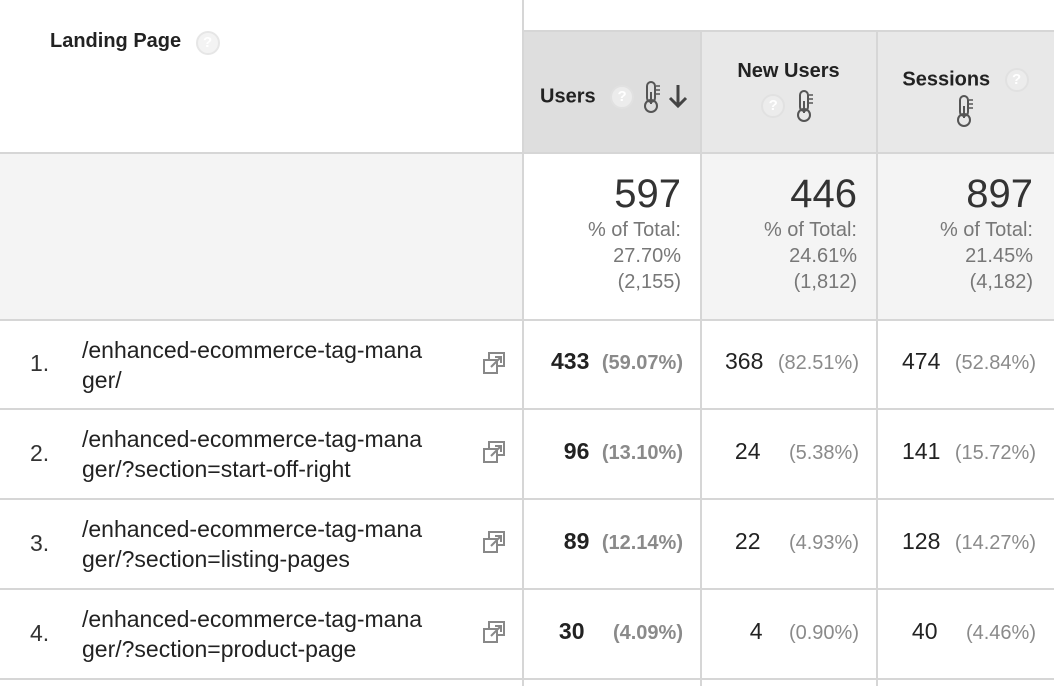 The image size is (1054, 686). What do you see at coordinates (823, 256) in the screenshot?
I see `new-users-total-pct: 24.61%` at bounding box center [823, 256].